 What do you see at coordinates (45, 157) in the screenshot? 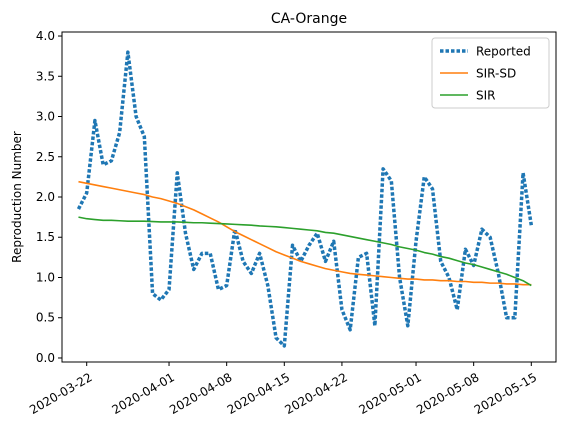
I see `y-tick-label: 2.5` at bounding box center [45, 157].